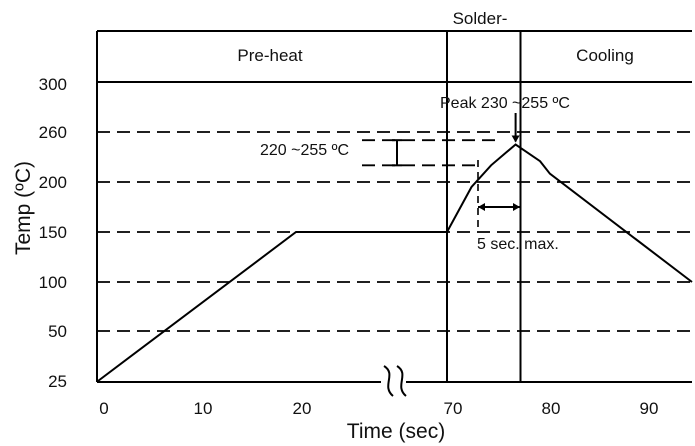 The width and height of the screenshot is (695, 446). What do you see at coordinates (57, 331) in the screenshot?
I see `y-tick-label: 50` at bounding box center [57, 331].